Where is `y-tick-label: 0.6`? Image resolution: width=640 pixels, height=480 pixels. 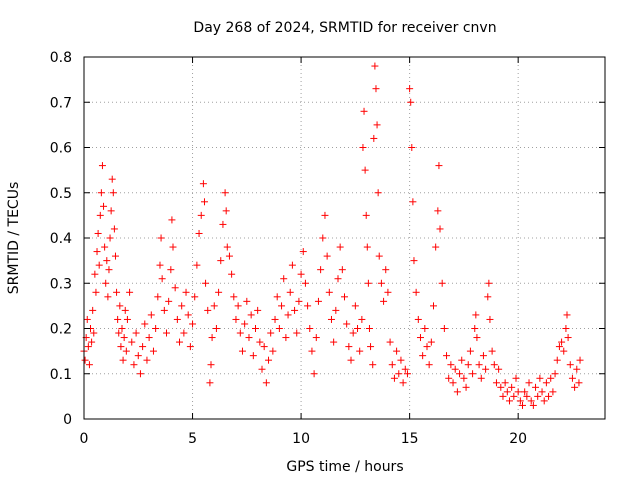 y-tick-label: 0.6 is located at coordinates (61, 149).